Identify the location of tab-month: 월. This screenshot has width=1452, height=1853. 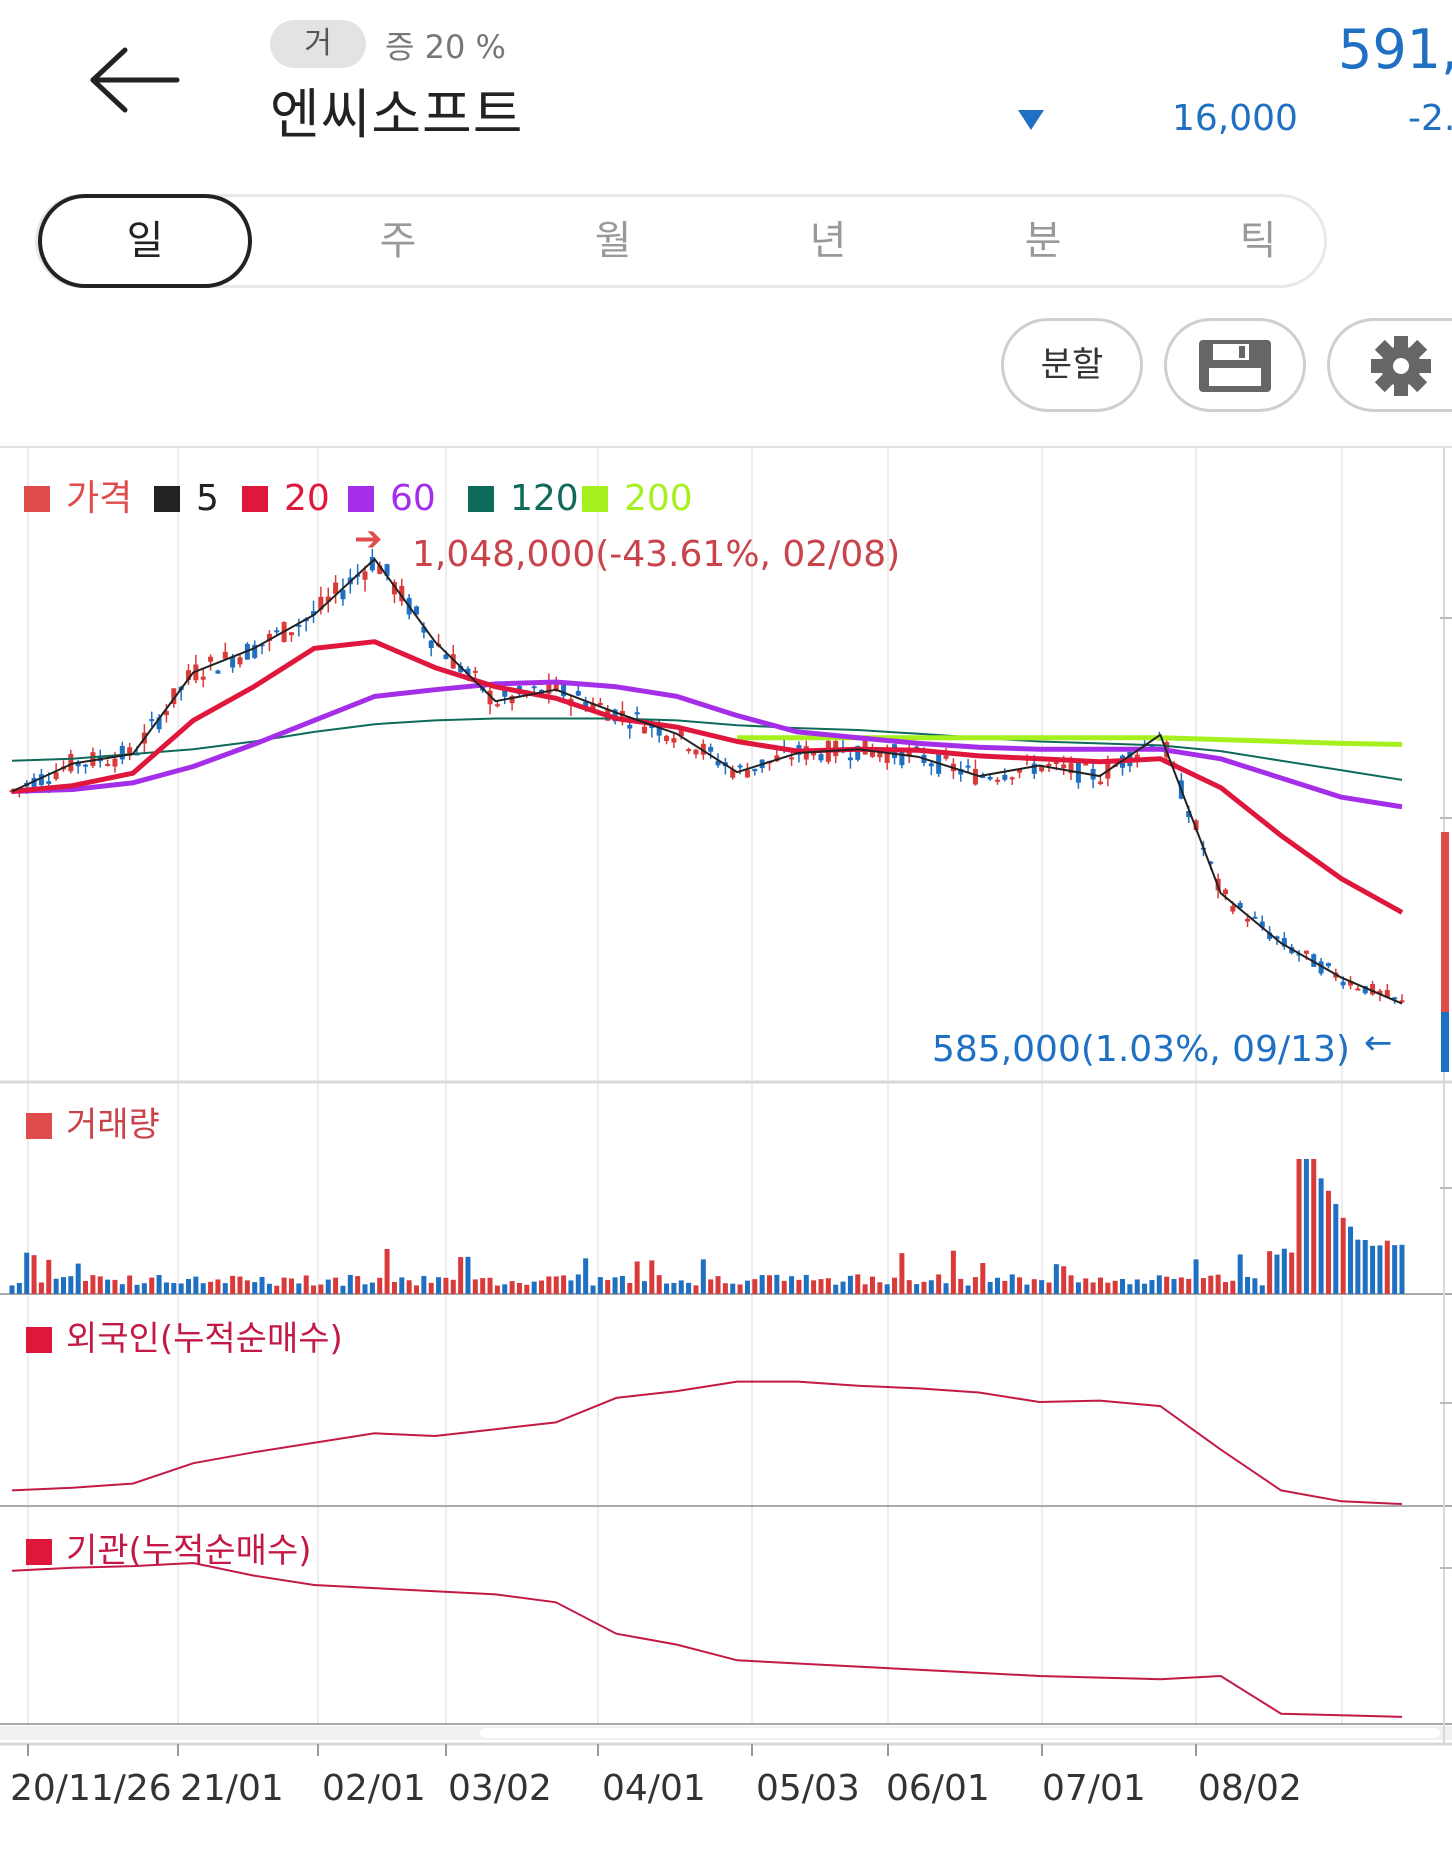
(613, 241).